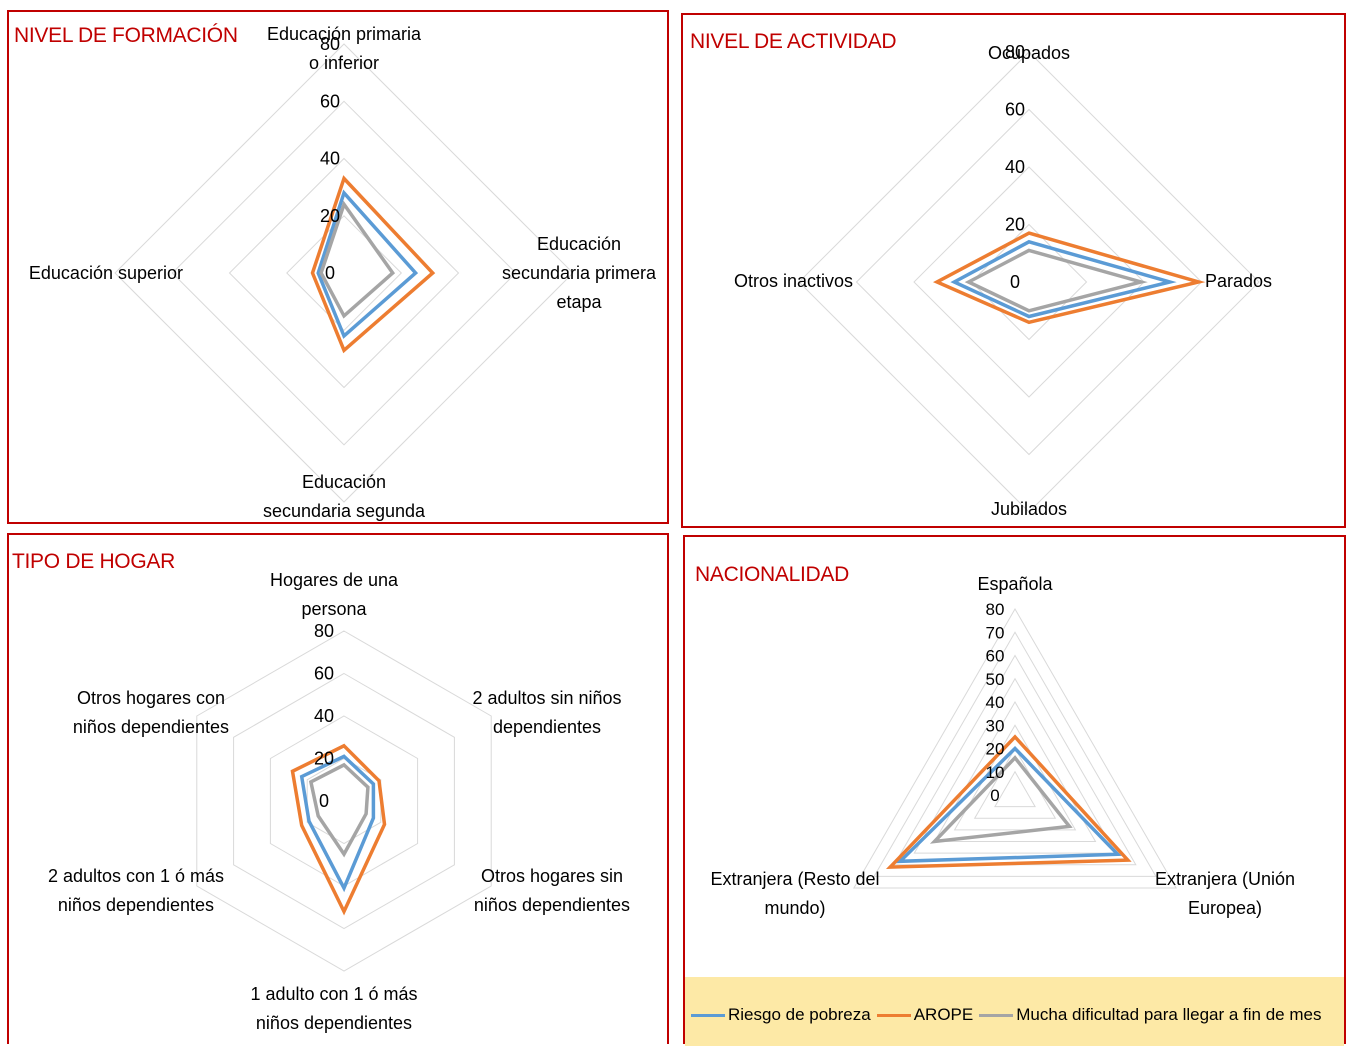  Describe the element at coordinates (334, 609) in the screenshot. I see `category-label-line: persona` at that location.